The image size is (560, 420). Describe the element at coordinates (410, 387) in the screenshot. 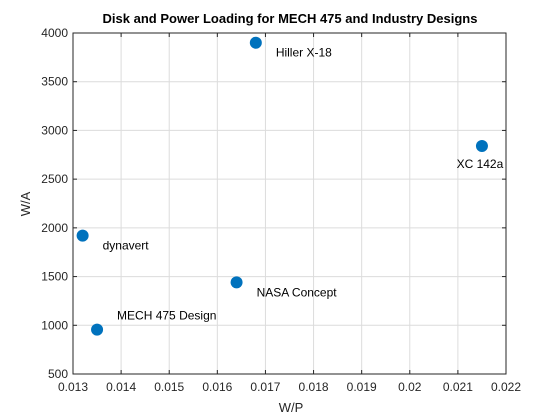

I see `x-tick-label: 0.02` at that location.